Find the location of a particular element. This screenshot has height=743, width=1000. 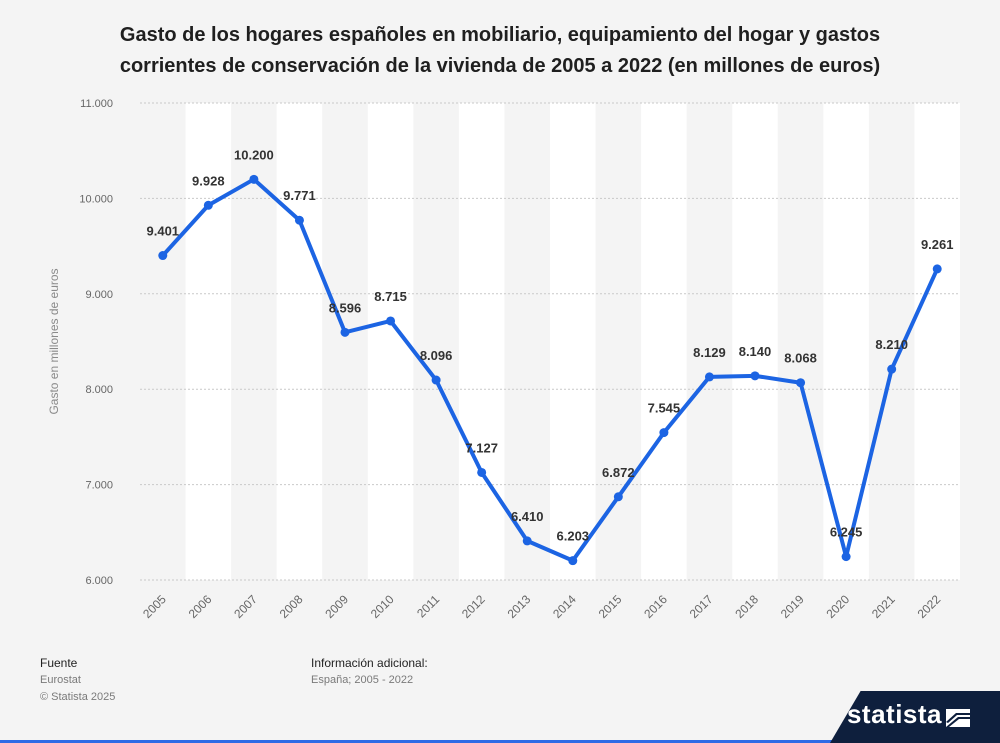

data-label: 9.401 is located at coordinates (163, 231).